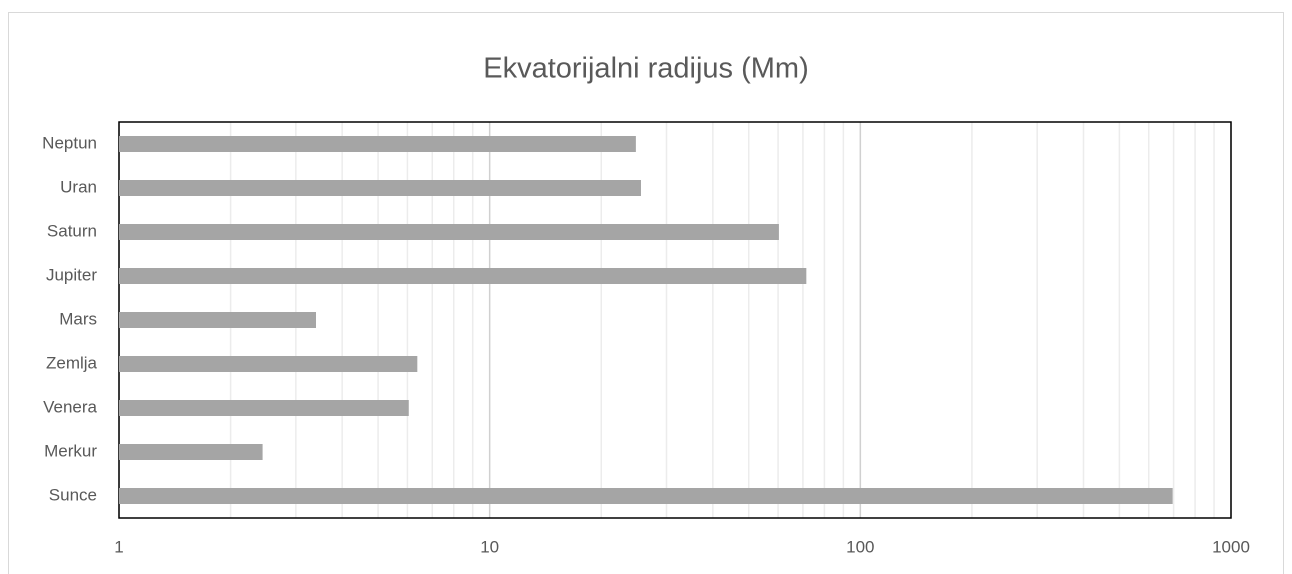  Describe the element at coordinates (646, 69) in the screenshot. I see `chart-title: Ekvatorijalni radijus (Mm)` at that location.